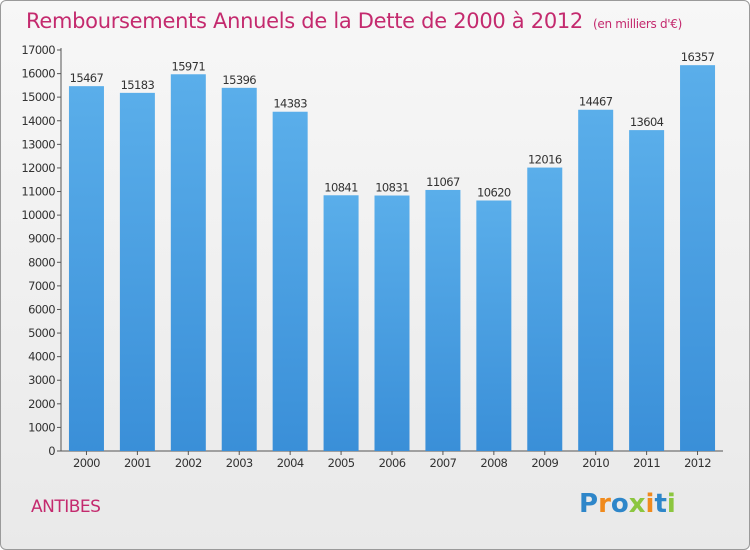 This screenshot has width=750, height=550. I want to click on x-tick-label: 2003, so click(239, 463).